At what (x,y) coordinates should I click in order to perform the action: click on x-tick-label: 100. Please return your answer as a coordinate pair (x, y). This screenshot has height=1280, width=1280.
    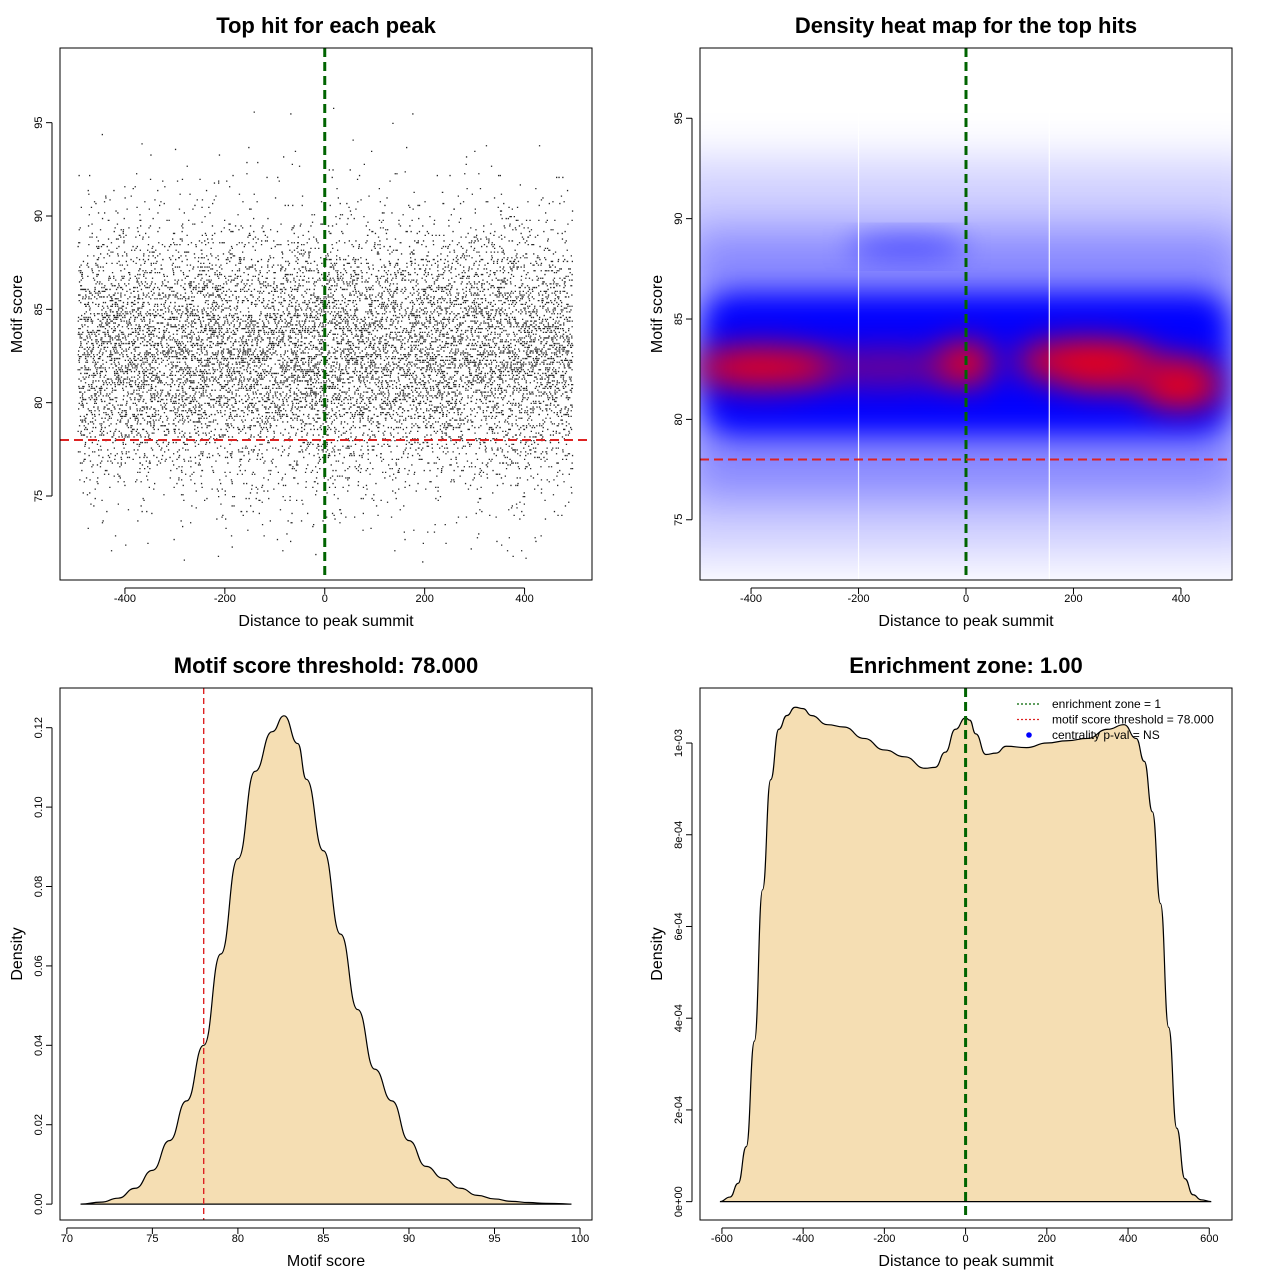
    Looking at the image, I should click on (580, 1239).